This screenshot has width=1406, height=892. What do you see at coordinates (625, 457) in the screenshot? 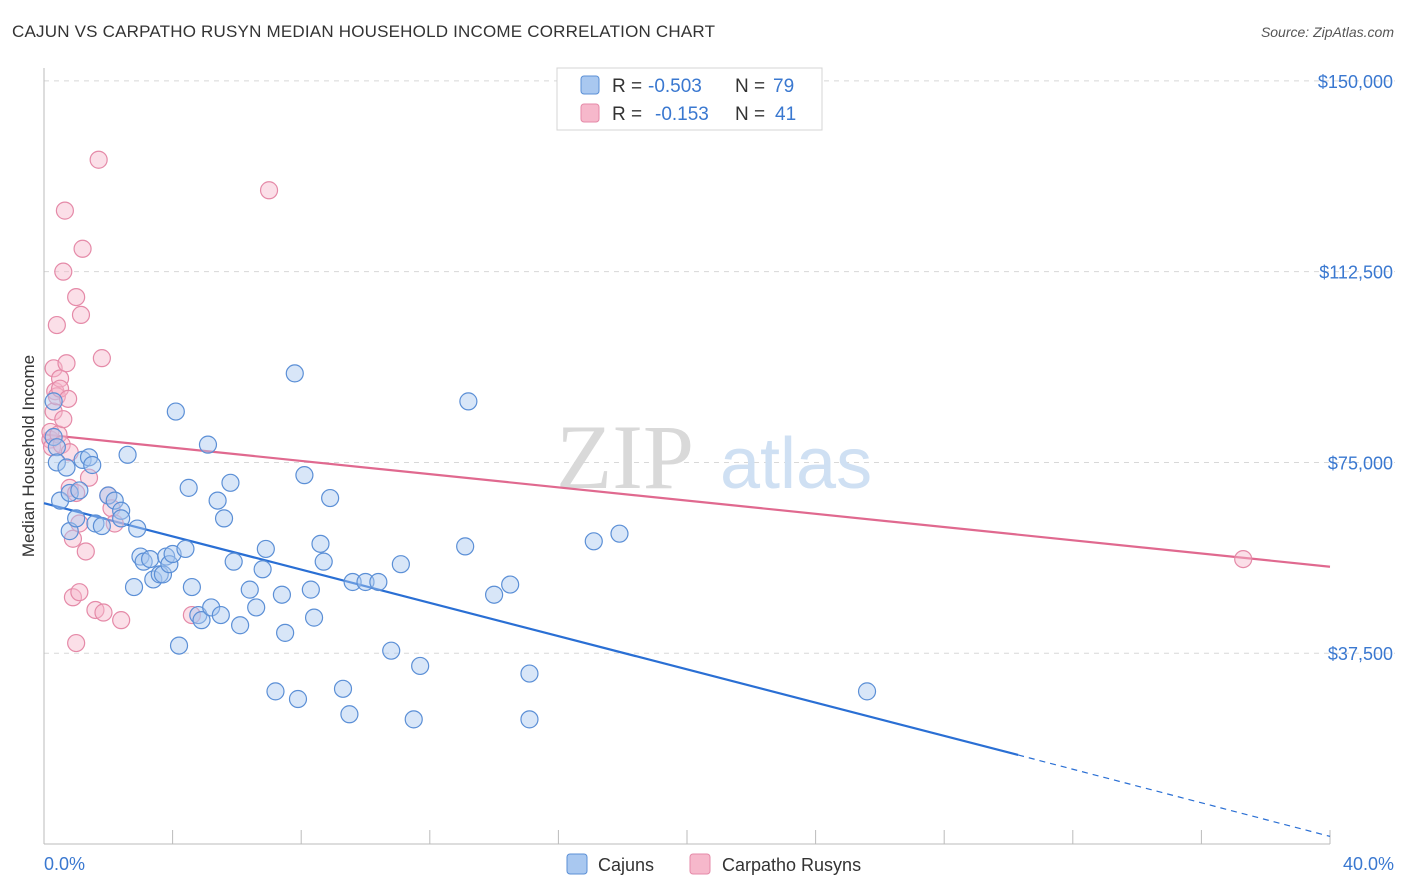
I see `watermark-zip: ZIP` at bounding box center [625, 457].